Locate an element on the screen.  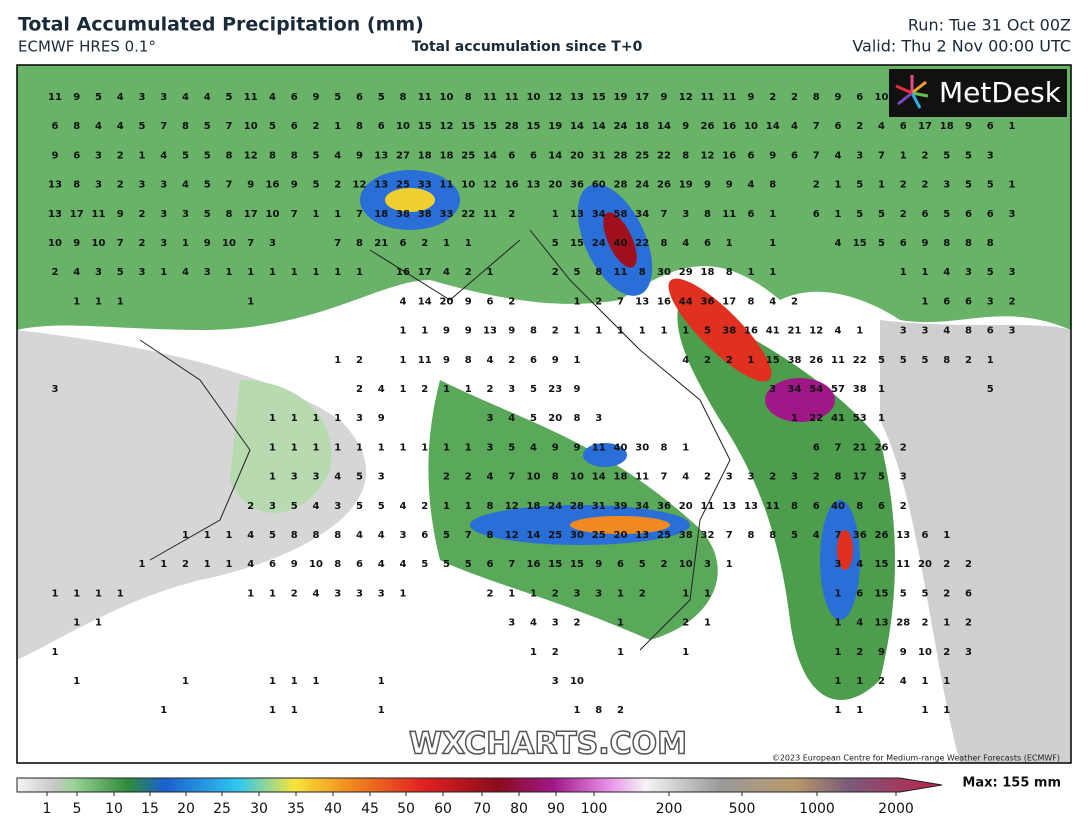
grid-value: 21 is located at coordinates (795, 331).